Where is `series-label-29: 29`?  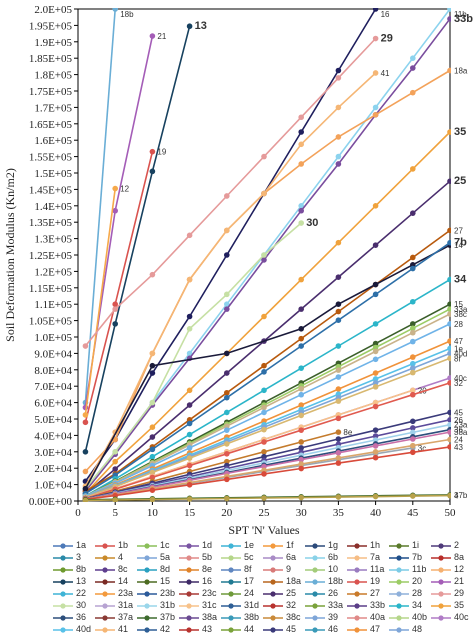 series-label-29: 29 is located at coordinates (387, 39).